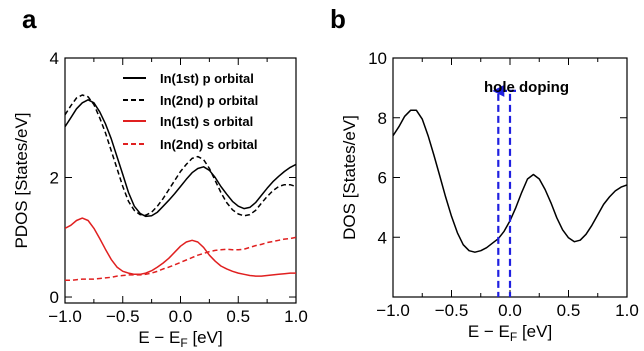 Image resolution: width=644 pixels, height=351 pixels. Describe the element at coordinates (526, 87) in the screenshot. I see `hole-doping-label: hole doping` at that location.